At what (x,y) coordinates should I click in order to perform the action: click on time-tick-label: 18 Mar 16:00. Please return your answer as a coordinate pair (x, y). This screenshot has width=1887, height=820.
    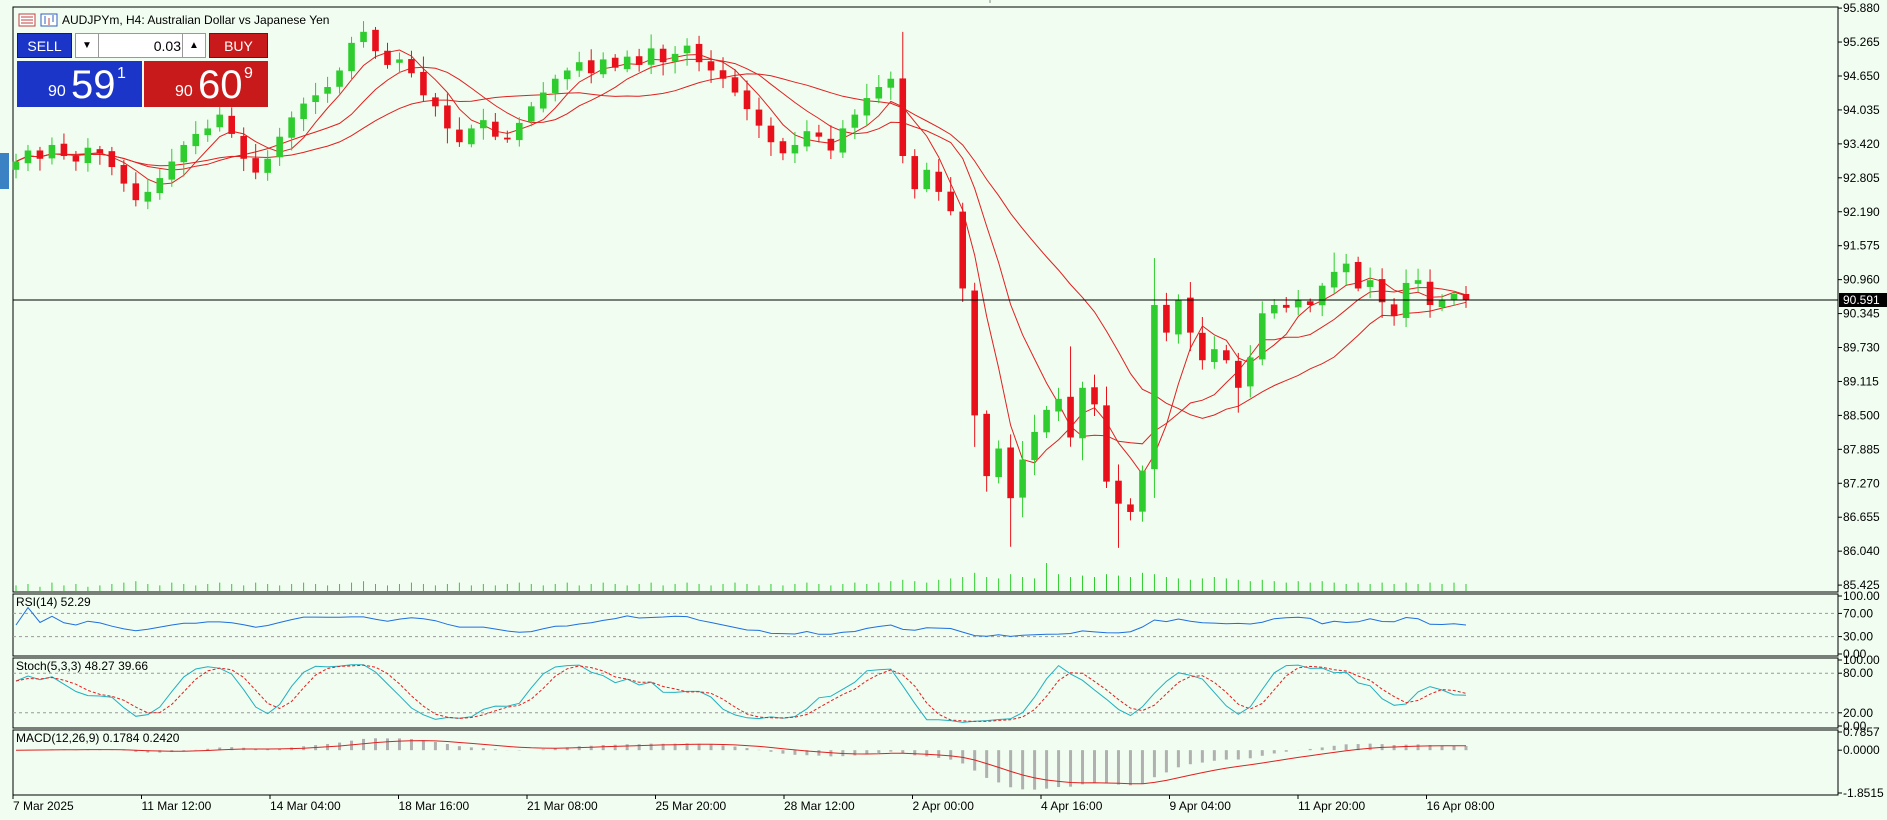
    Looking at the image, I should click on (434, 806).